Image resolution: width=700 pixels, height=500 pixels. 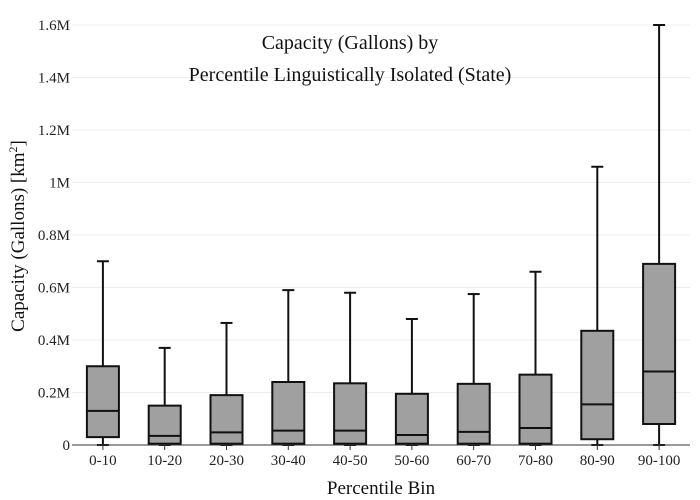 What do you see at coordinates (18, 242) in the screenshot?
I see `y-axis-title-main: Capacity (Gallons) [km` at bounding box center [18, 242].